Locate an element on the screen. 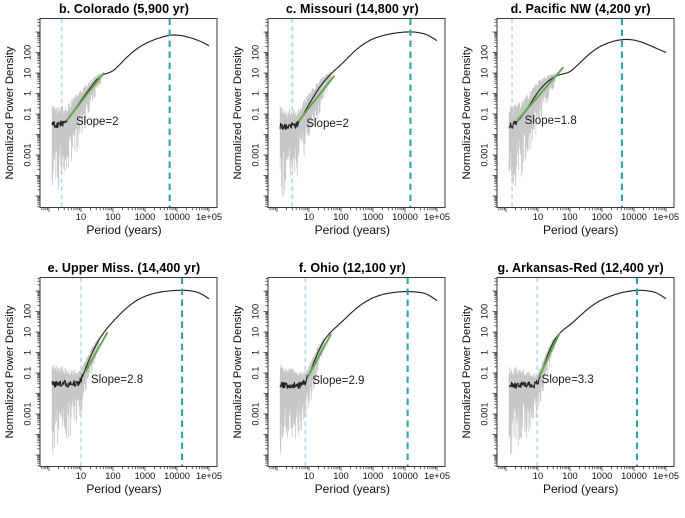  plot-canvas-ohio: 10 100 1000 10000 1e+05 100 10 1 0.1 0.001 is located at coordinates (350, 379).